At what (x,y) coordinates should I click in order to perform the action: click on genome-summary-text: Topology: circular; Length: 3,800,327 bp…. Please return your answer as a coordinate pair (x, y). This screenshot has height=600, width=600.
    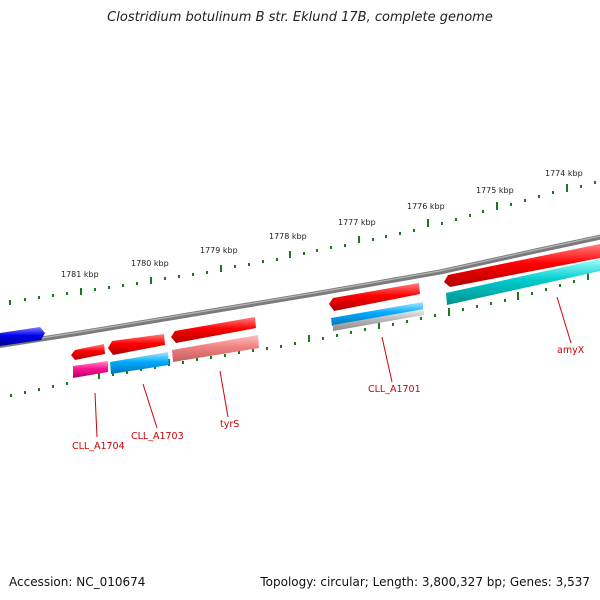
    Looking at the image, I should click on (425, 582).